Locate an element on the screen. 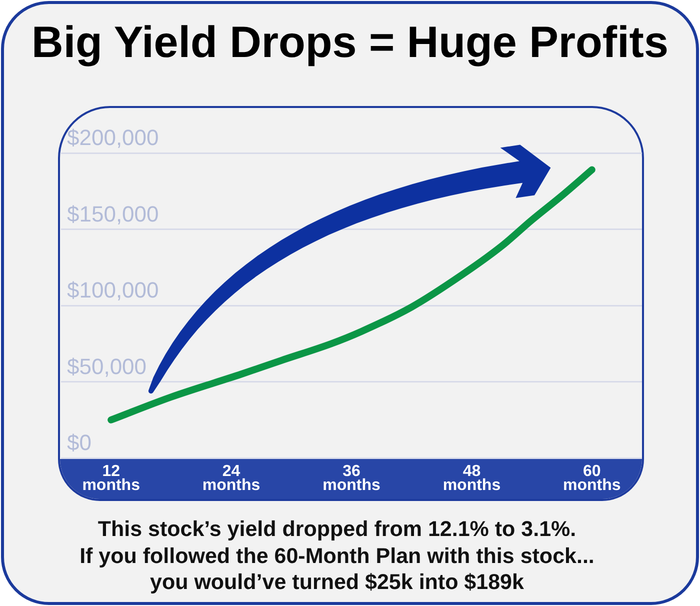 Image resolution: width=700 pixels, height=606 pixels. y-tick-label: $50,000 is located at coordinates (107, 366).